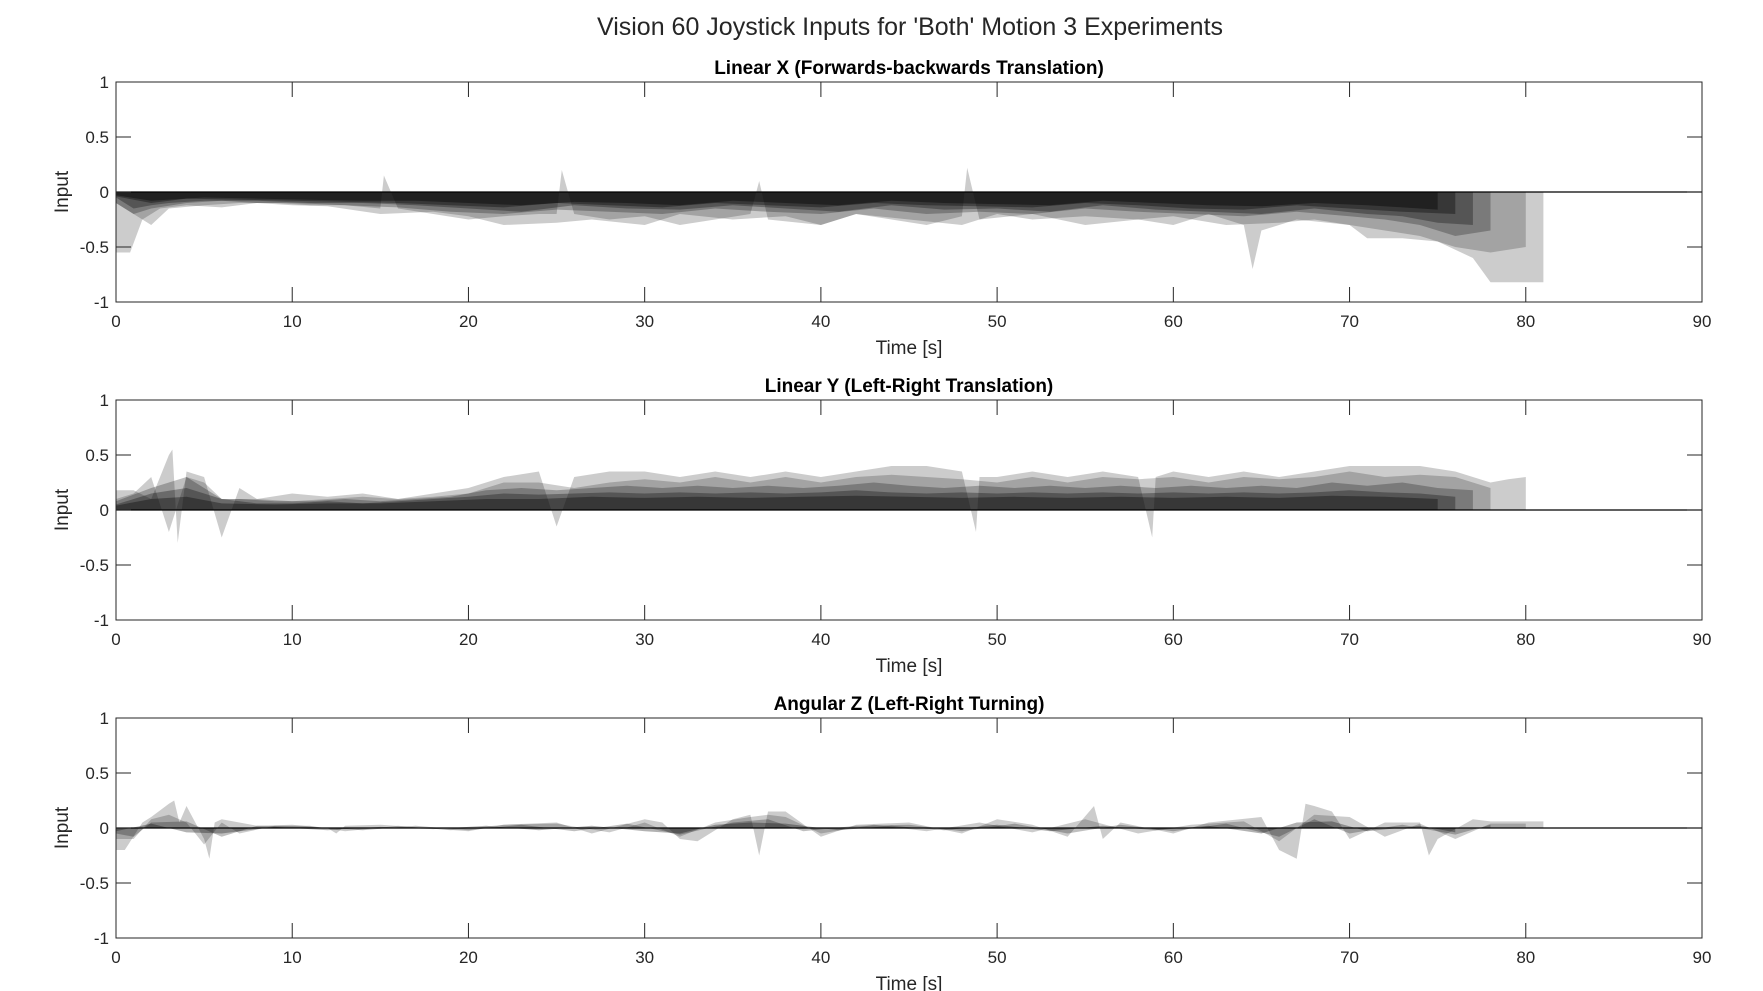  I want to click on panel-title: Angular Z (Left-Right Turning), so click(909, 704).